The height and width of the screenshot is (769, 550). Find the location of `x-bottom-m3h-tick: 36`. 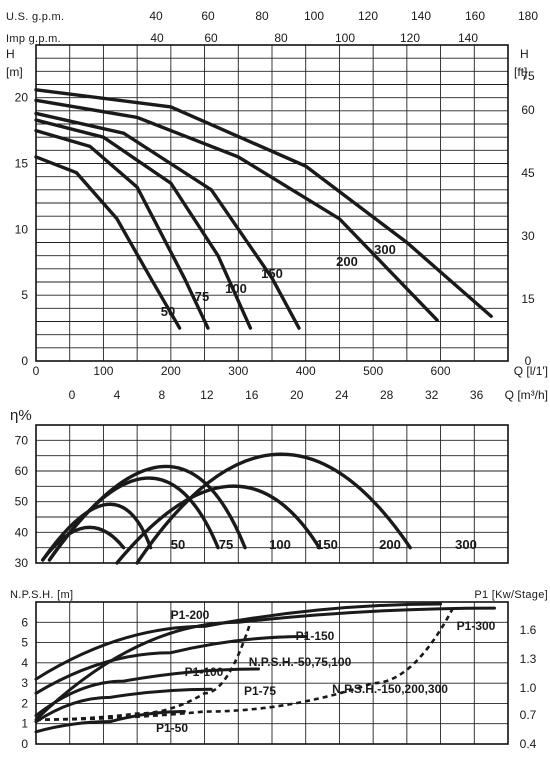

x-bottom-m3h-tick: 36 is located at coordinates (477, 395).